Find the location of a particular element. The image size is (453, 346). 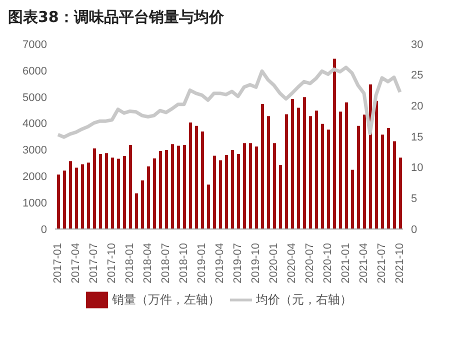

x-tick-label: 2021-04 is located at coordinates (364, 263).